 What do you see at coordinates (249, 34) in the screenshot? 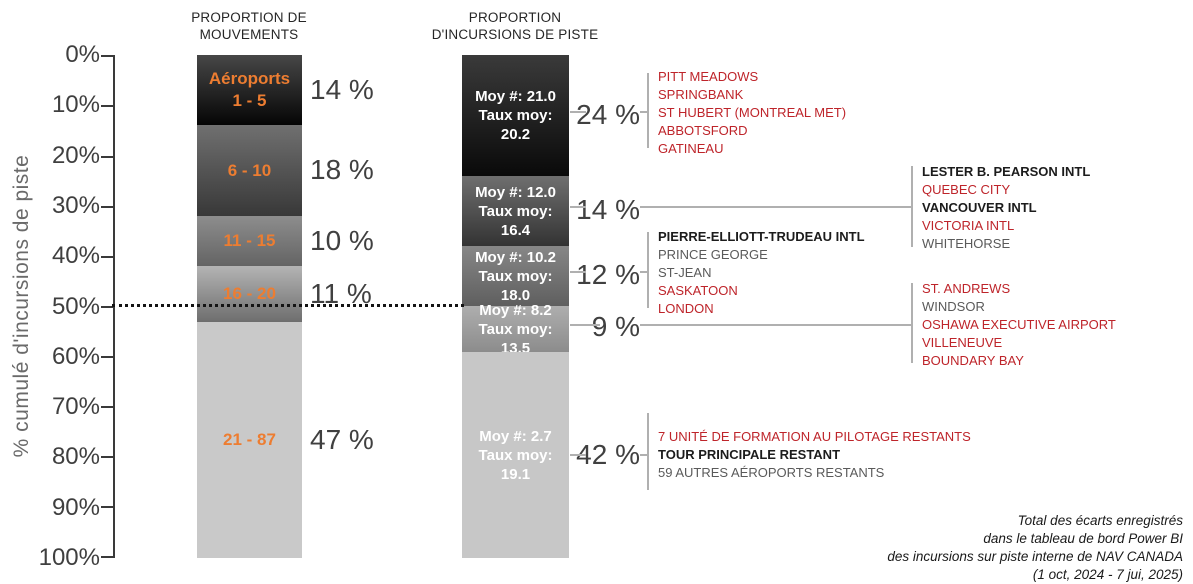
I see `movements-header-line2: MOUVEMENTS` at bounding box center [249, 34].